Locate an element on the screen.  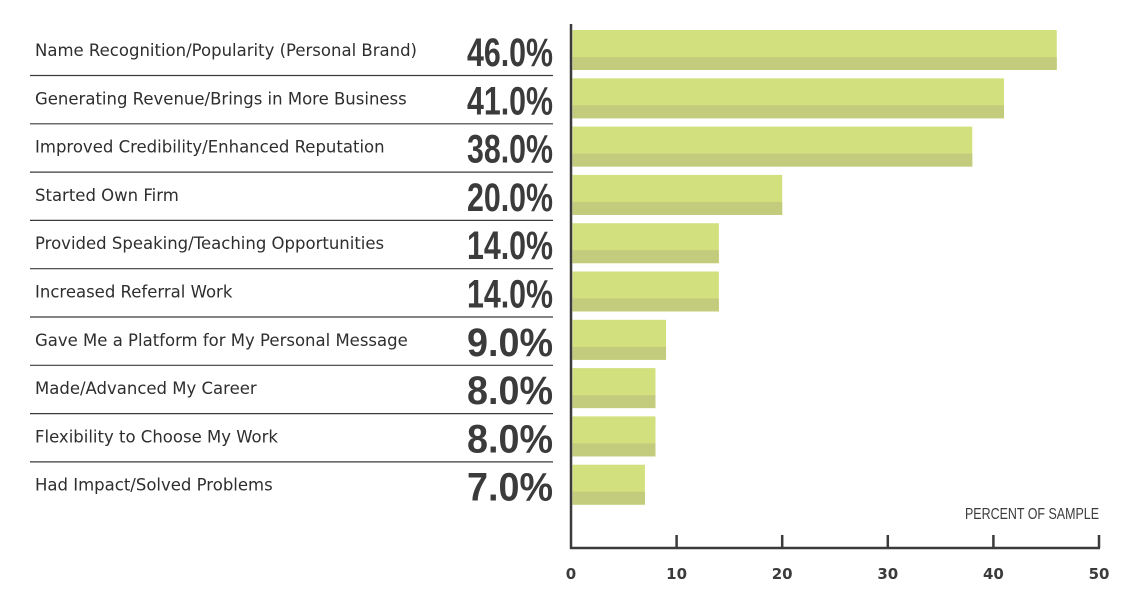
bar-row: Had Impact/Solved Problems 7.0% is located at coordinates (340, 487).